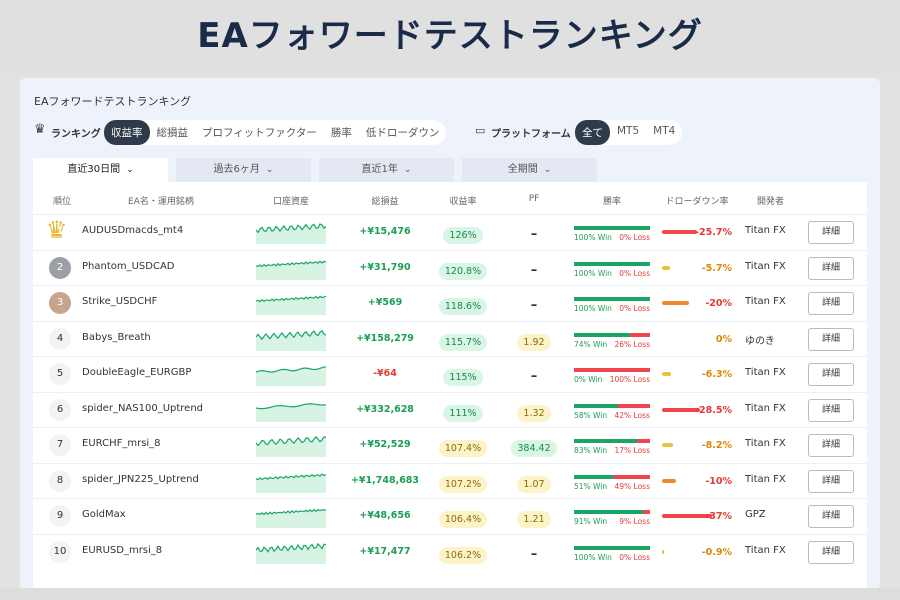 Image resolution: width=900 pixels, height=600 pixels. What do you see at coordinates (385, 338) in the screenshot?
I see `total-pnl: +¥158,279` at bounding box center [385, 338].